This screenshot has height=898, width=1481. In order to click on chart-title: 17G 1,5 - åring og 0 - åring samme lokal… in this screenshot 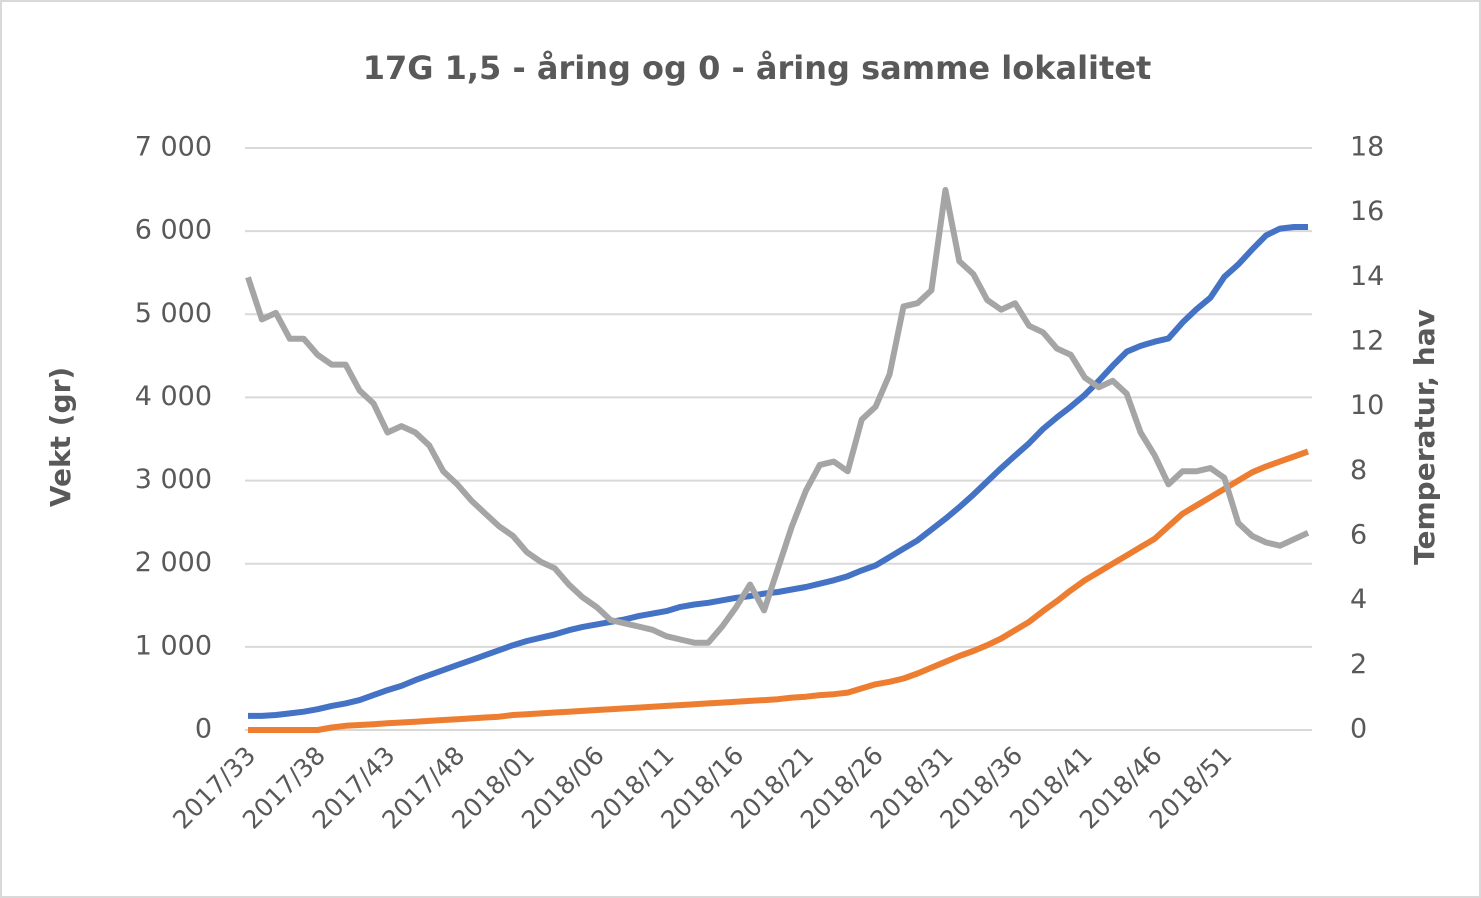, I will do `click(757, 68)`.